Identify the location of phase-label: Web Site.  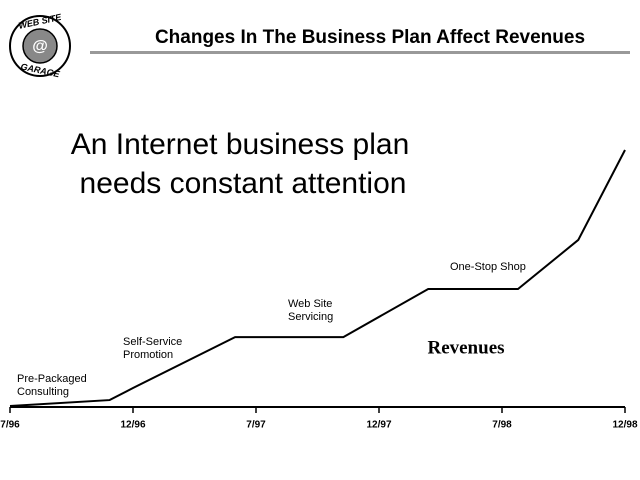
(310, 304).